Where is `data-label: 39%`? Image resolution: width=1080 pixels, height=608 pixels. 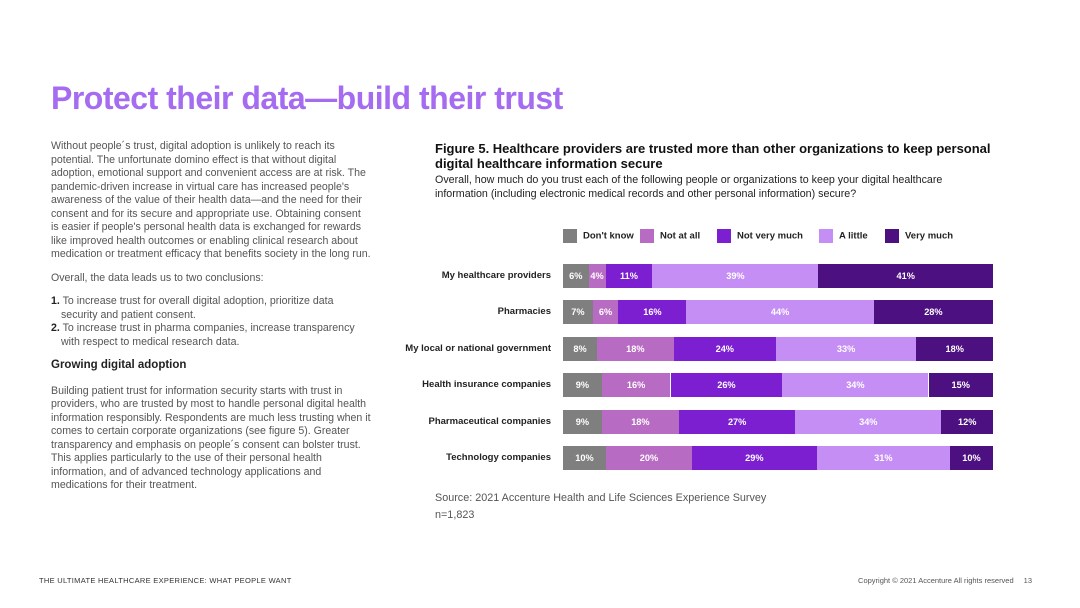 data-label: 39% is located at coordinates (735, 276).